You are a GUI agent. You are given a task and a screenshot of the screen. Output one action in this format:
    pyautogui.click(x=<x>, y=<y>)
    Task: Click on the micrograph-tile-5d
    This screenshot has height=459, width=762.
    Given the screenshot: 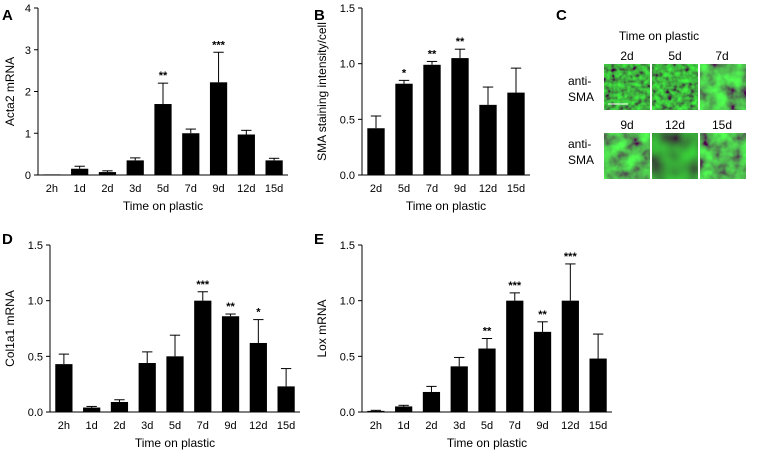 What is the action you would take?
    pyautogui.click(x=675, y=87)
    